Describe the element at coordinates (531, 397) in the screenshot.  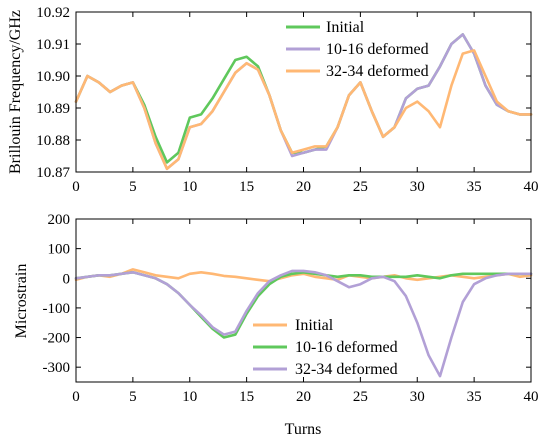
I see `bottom-x-tick-label: 40` at that location.